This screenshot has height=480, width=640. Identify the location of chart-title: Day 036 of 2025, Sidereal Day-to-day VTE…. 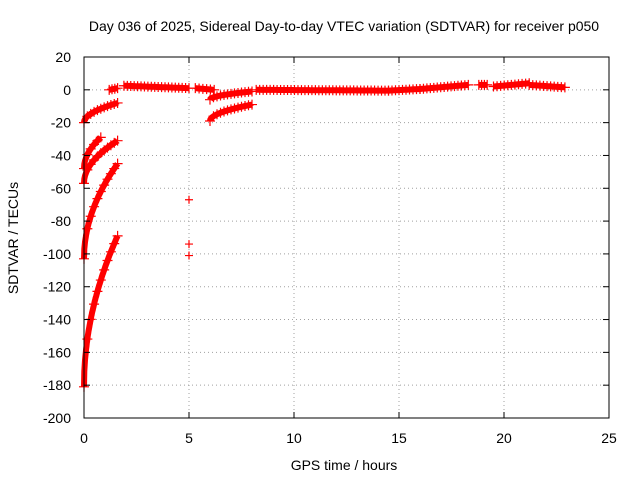
(344, 26).